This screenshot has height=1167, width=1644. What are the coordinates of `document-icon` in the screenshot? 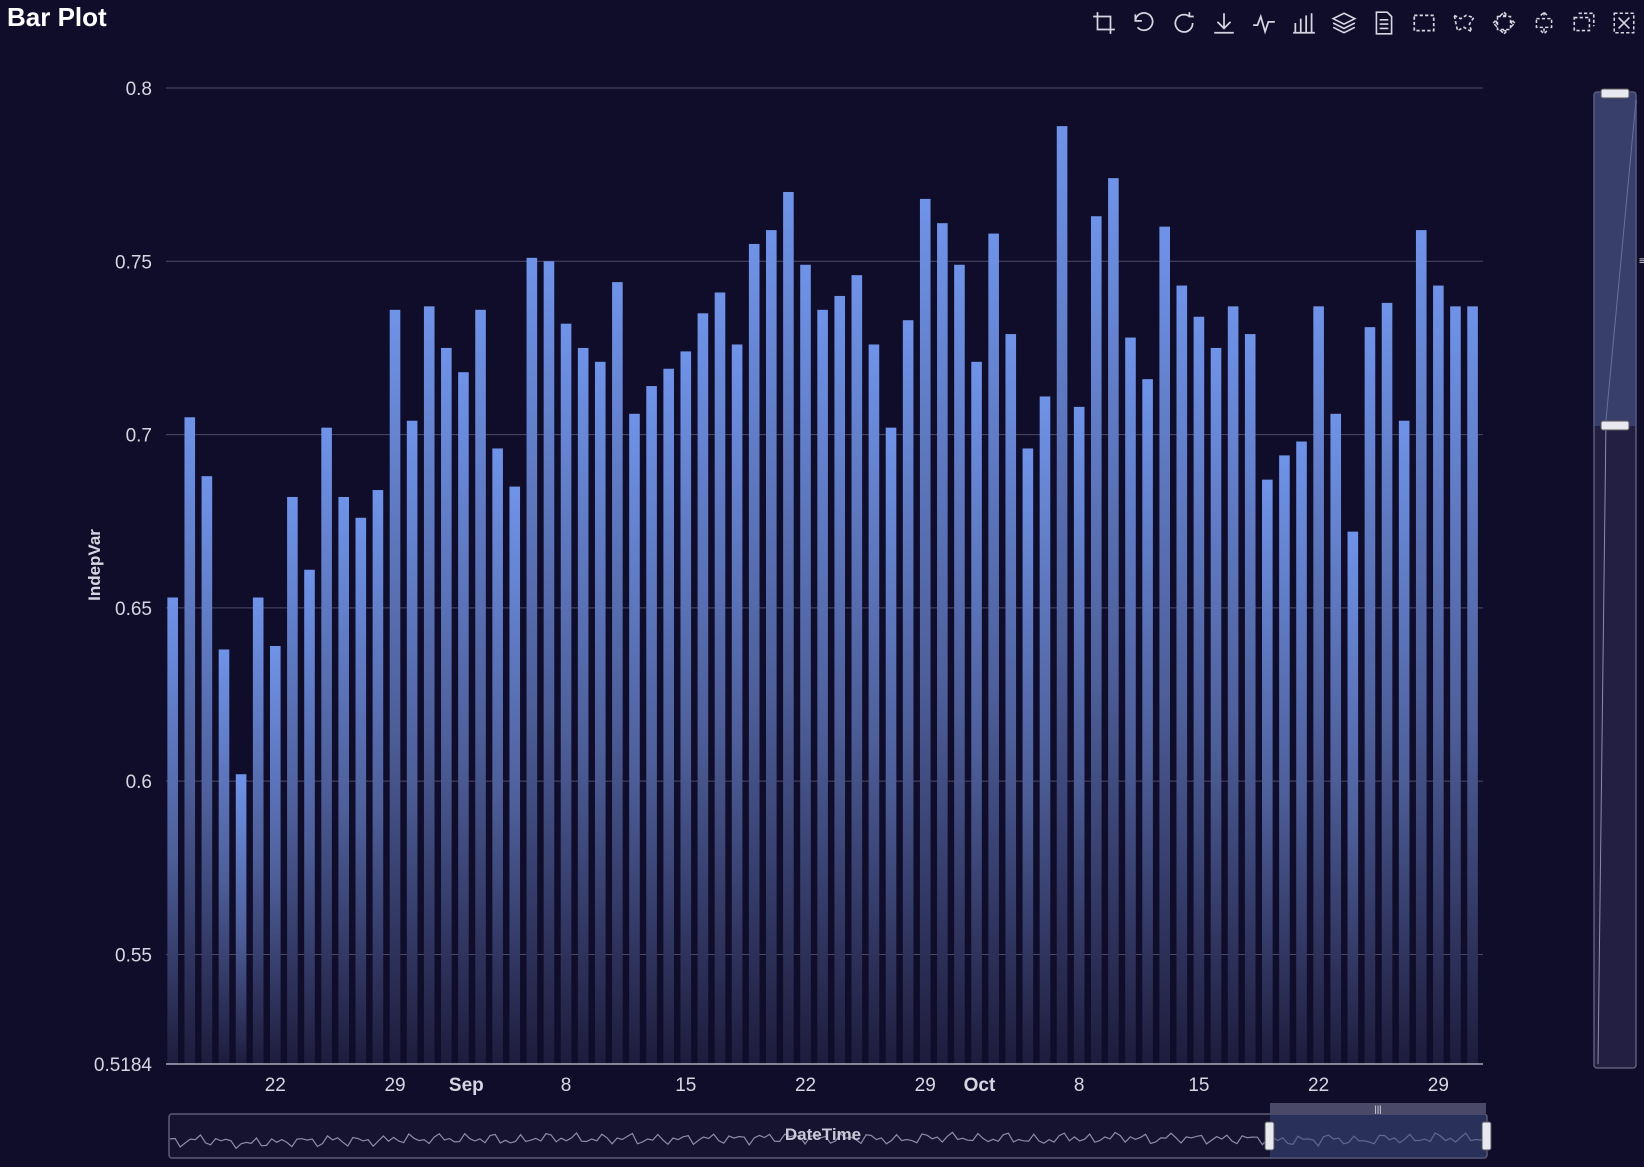 It's located at (1384, 23).